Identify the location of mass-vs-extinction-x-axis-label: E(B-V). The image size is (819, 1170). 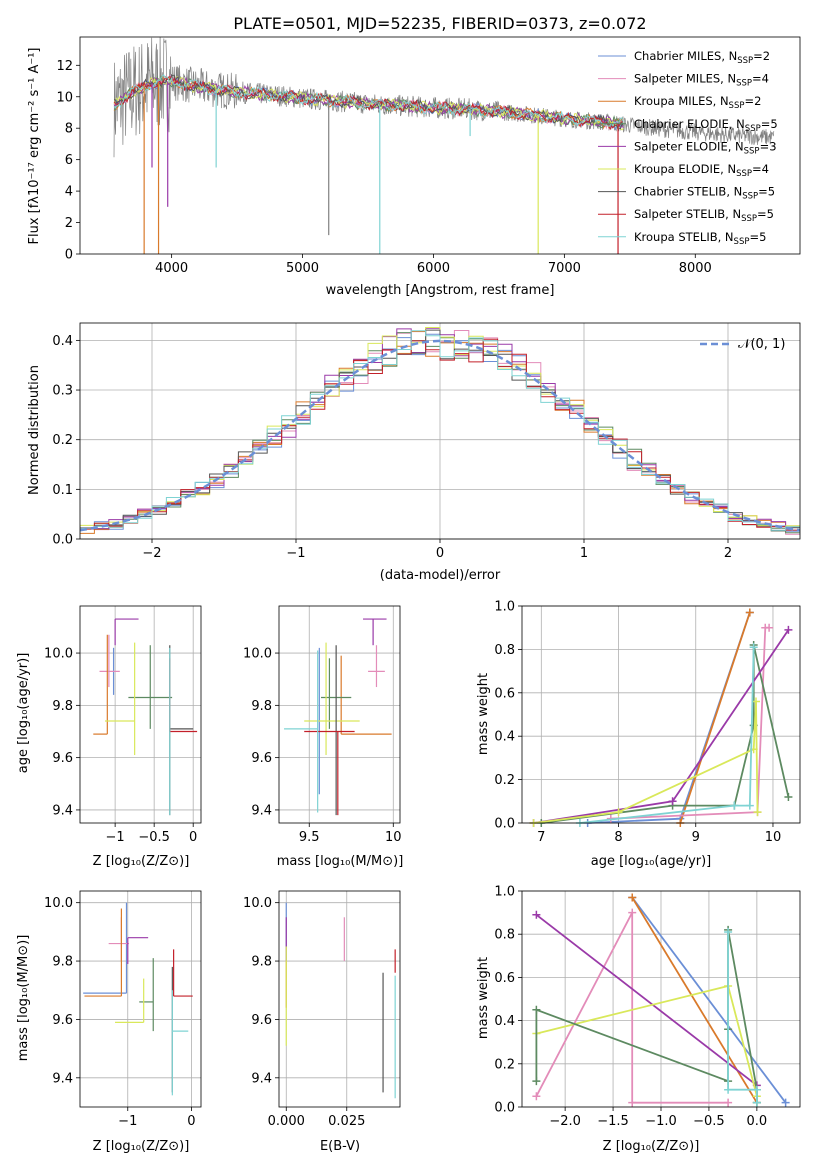
(340, 1146).